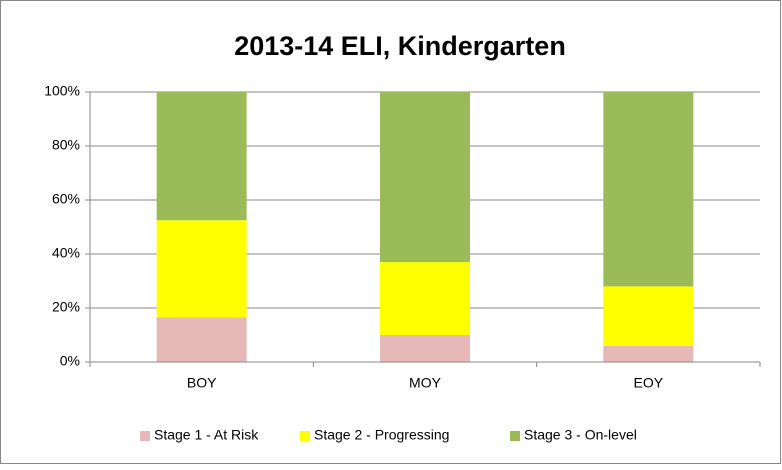  I want to click on legend-label: Stage 2 - Progressing, so click(381, 435).